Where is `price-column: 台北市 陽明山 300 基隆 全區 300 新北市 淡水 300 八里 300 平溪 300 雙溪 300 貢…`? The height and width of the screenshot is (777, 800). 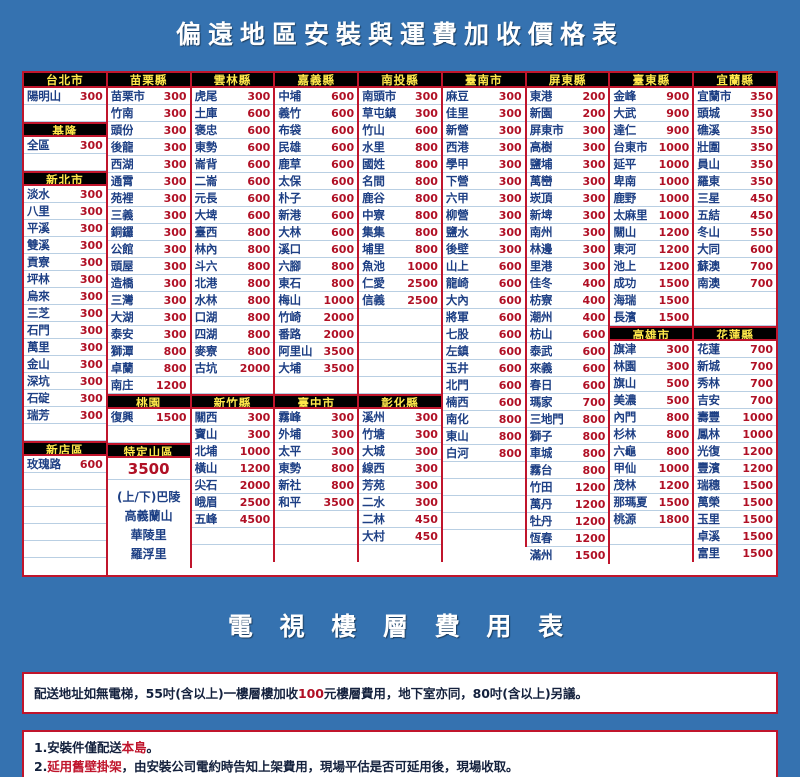
price-column: 台北市 陽明山 300 基隆 全區 300 新北市 淡水 300 八里 300 平溪 300 雙溪 300 貢… is located at coordinates (66, 324).